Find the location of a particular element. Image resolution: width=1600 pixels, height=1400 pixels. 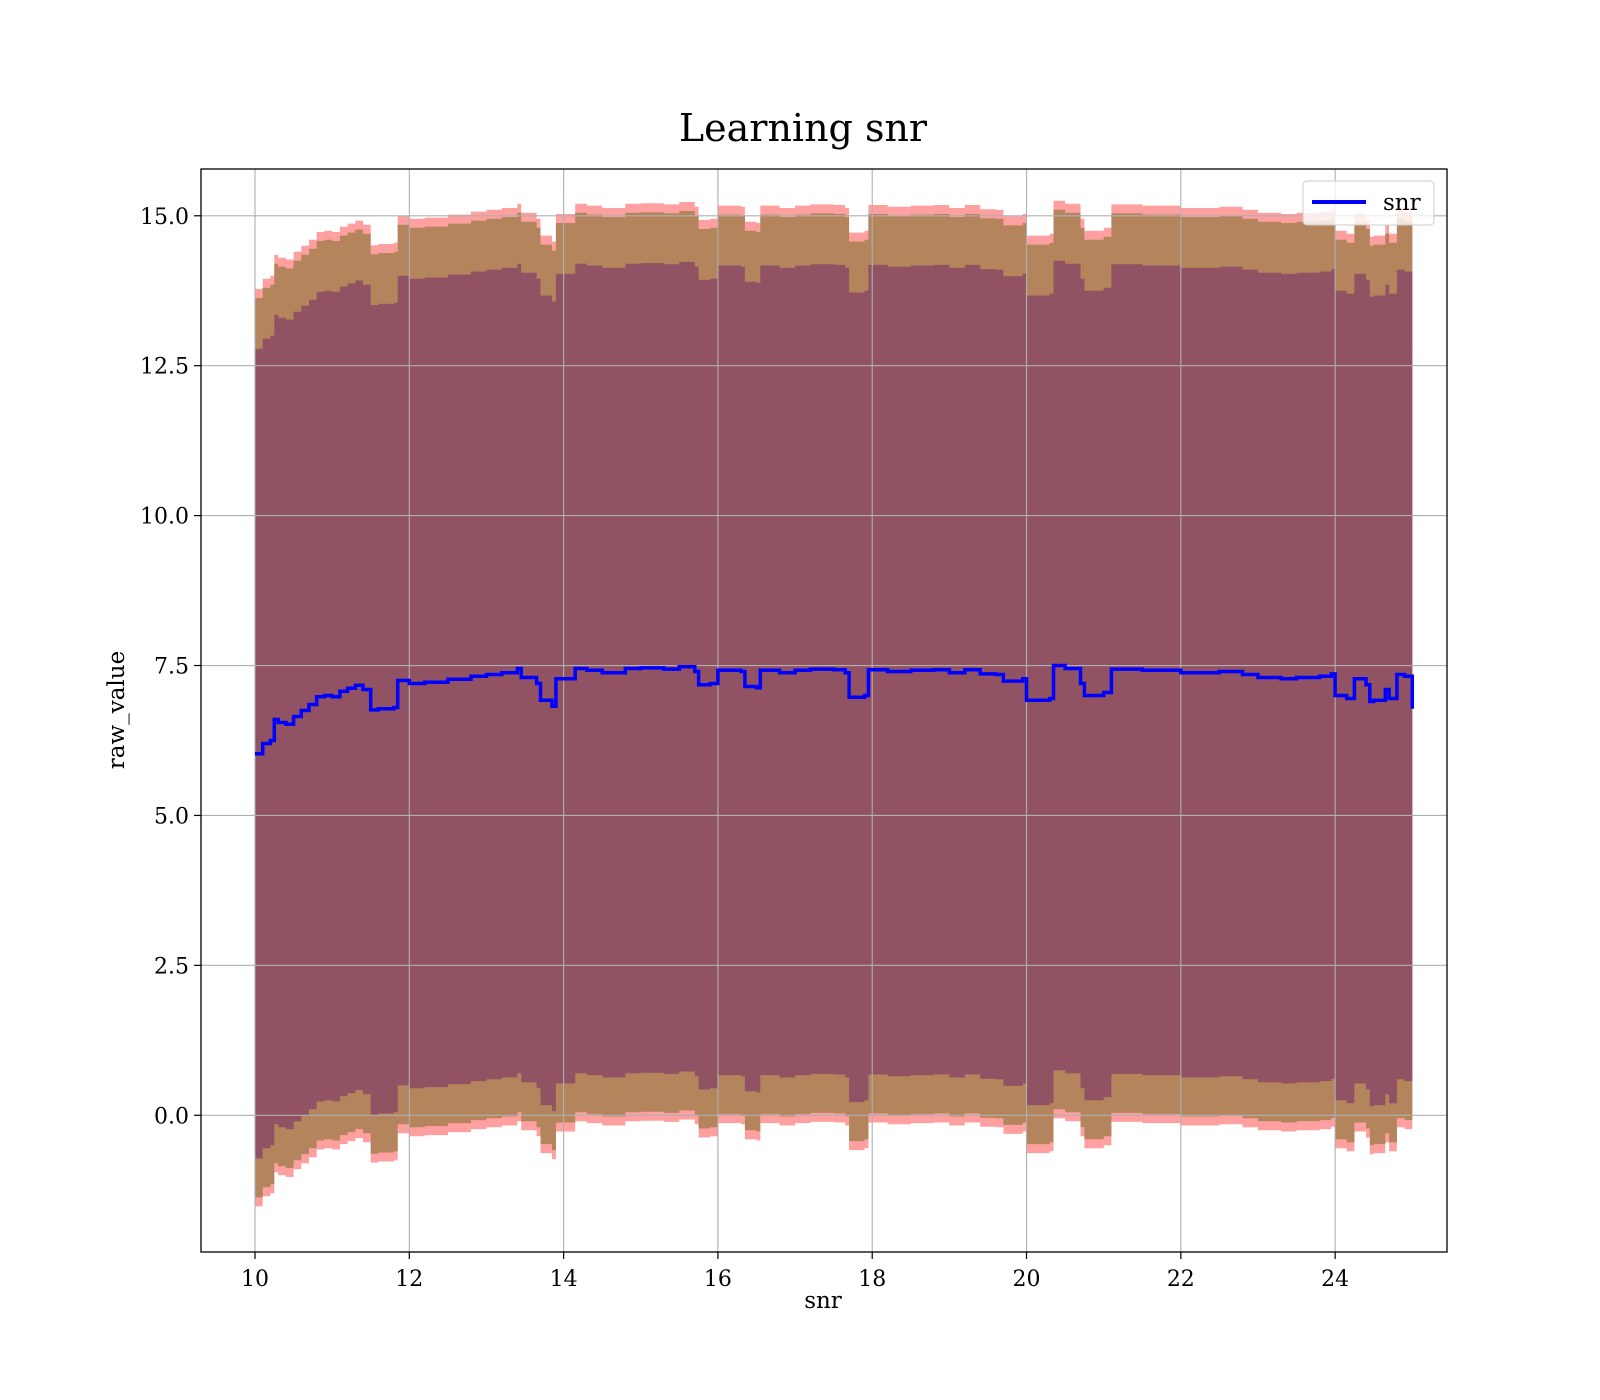

legend: snr is located at coordinates (1368, 203).